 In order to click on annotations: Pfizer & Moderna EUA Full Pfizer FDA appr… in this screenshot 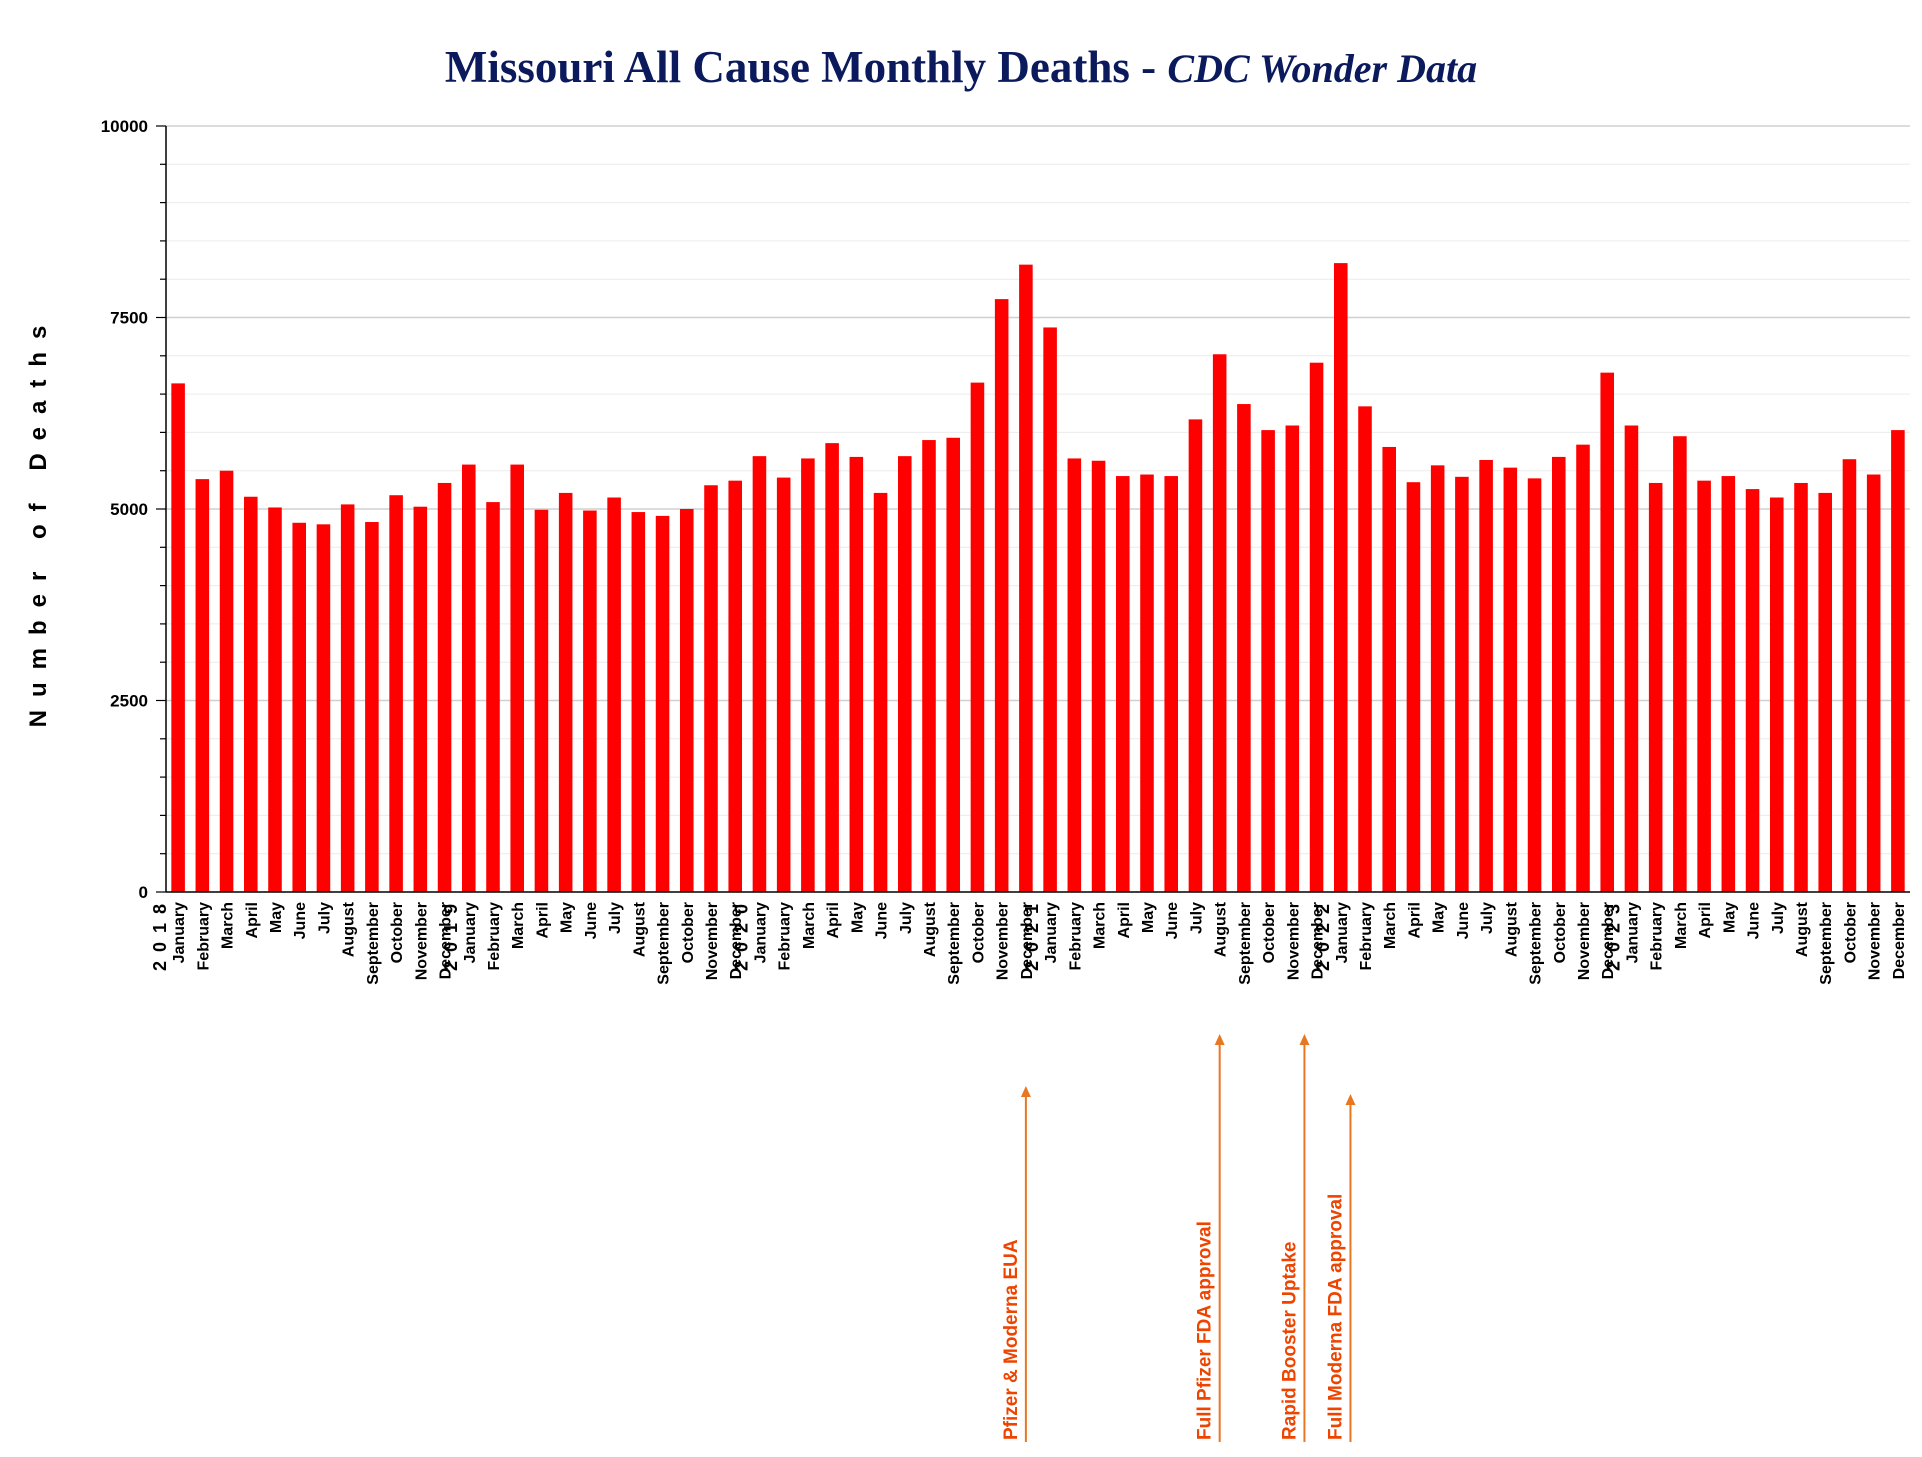, I will do `click(1178, 1238)`.